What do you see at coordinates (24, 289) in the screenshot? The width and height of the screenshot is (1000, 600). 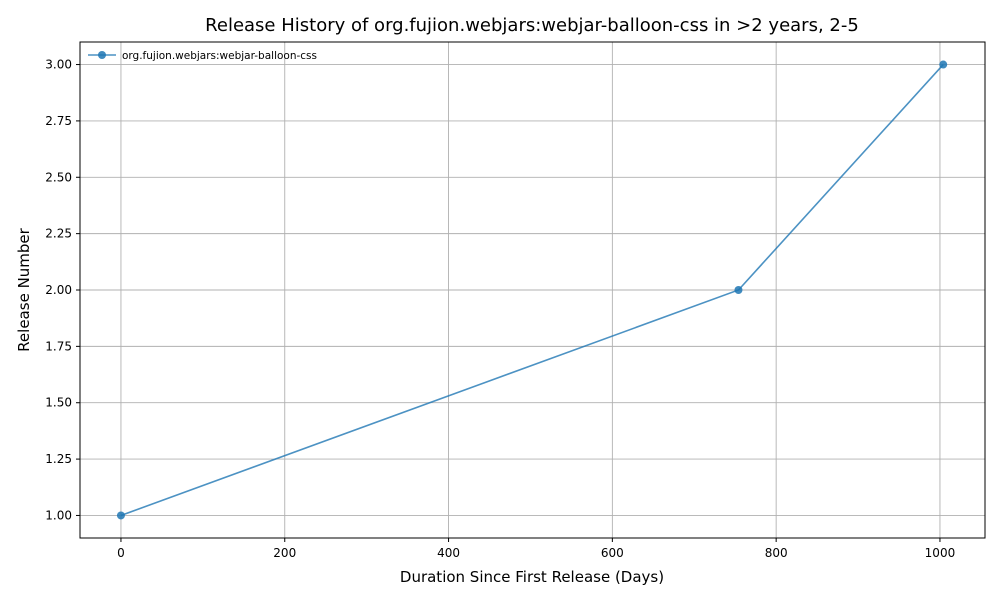 I see `y-axis-label: Release Number` at bounding box center [24, 289].